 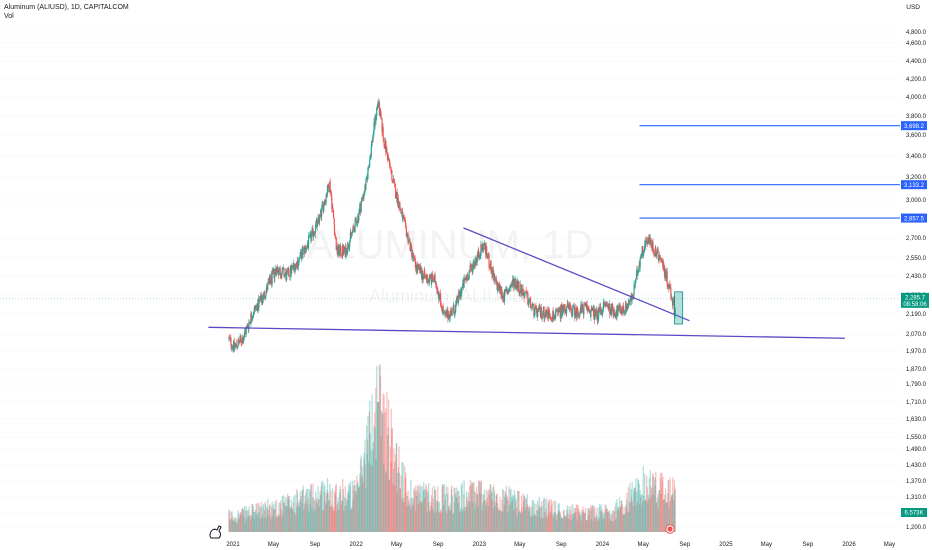 I want to click on target-box, so click(x=679, y=308).